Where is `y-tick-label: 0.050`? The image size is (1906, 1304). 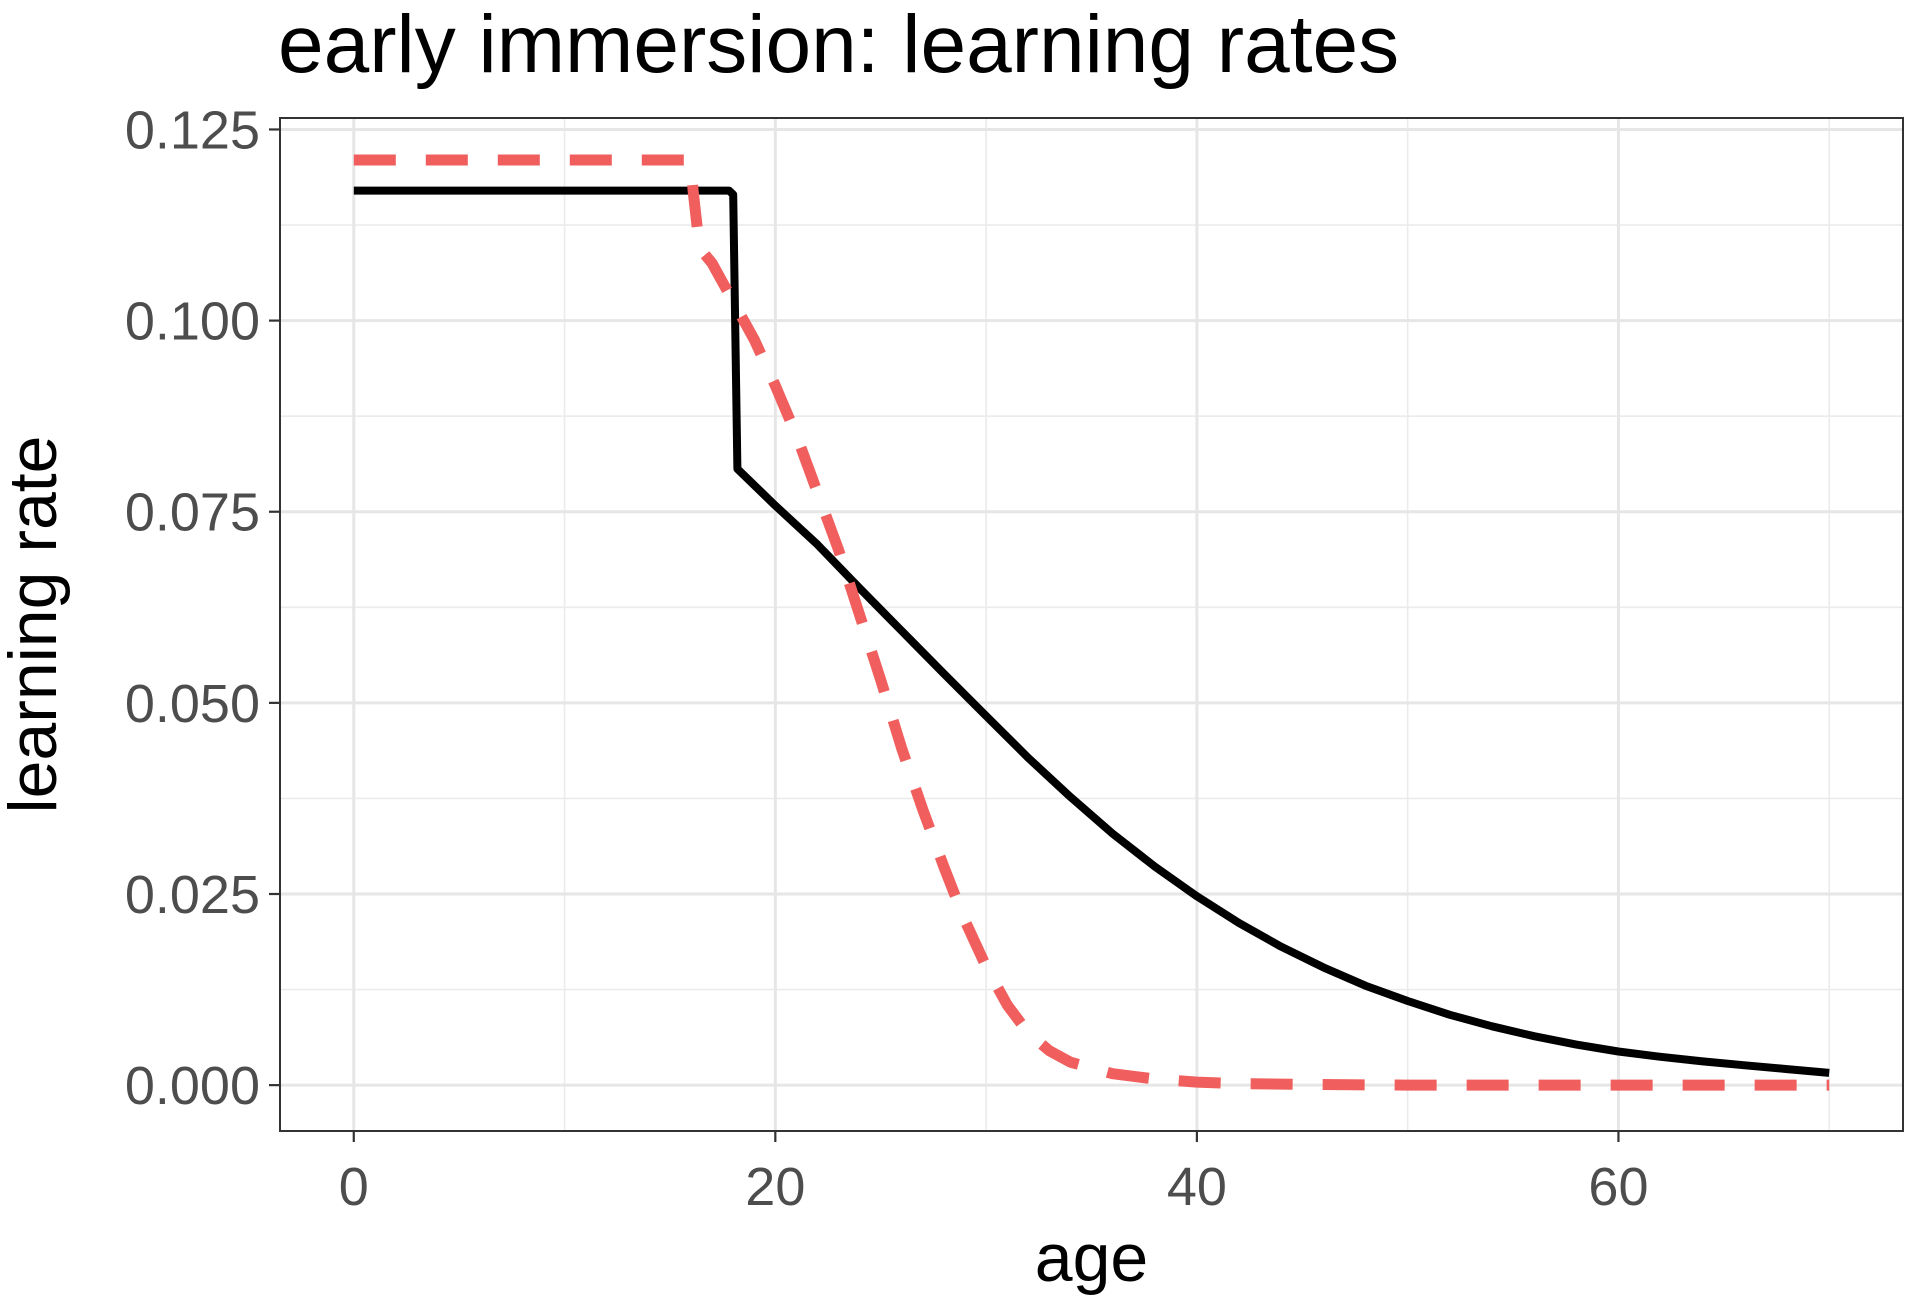
y-tick-label: 0.050 is located at coordinates (192, 704).